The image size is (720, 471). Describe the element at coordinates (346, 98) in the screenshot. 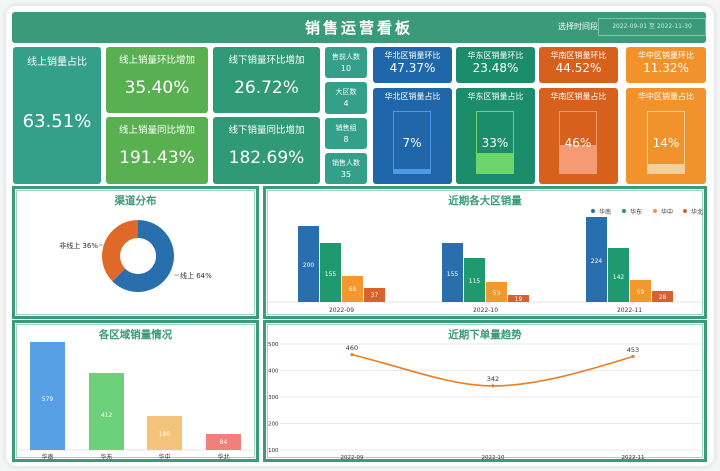

I see `stat-region-count: 大区数 4` at that location.